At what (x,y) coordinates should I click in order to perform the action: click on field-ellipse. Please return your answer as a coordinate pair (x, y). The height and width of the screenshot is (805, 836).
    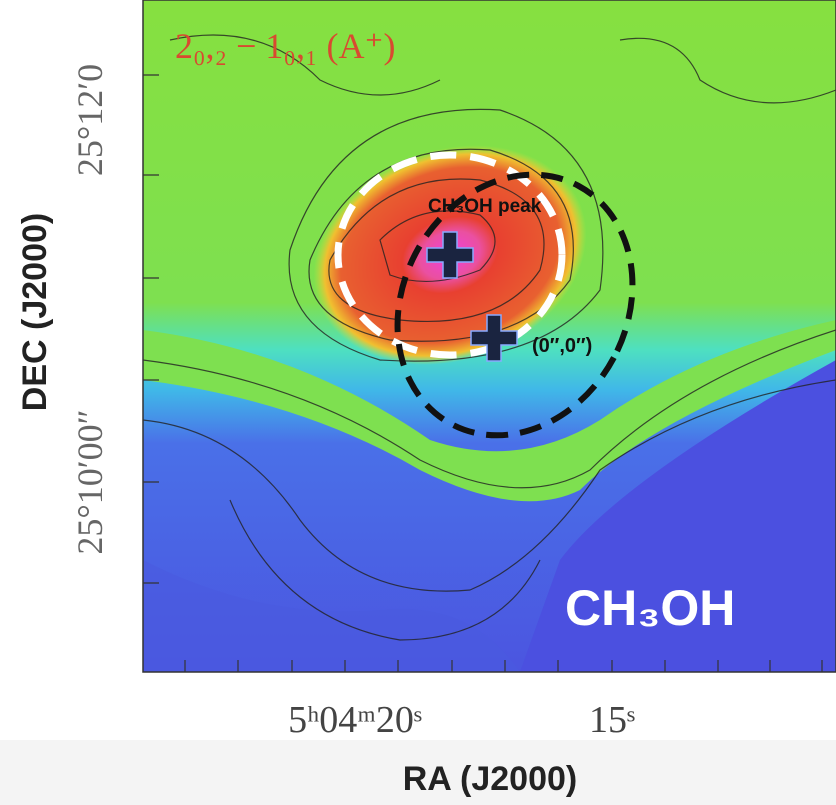
    Looking at the image, I should click on (515, 305).